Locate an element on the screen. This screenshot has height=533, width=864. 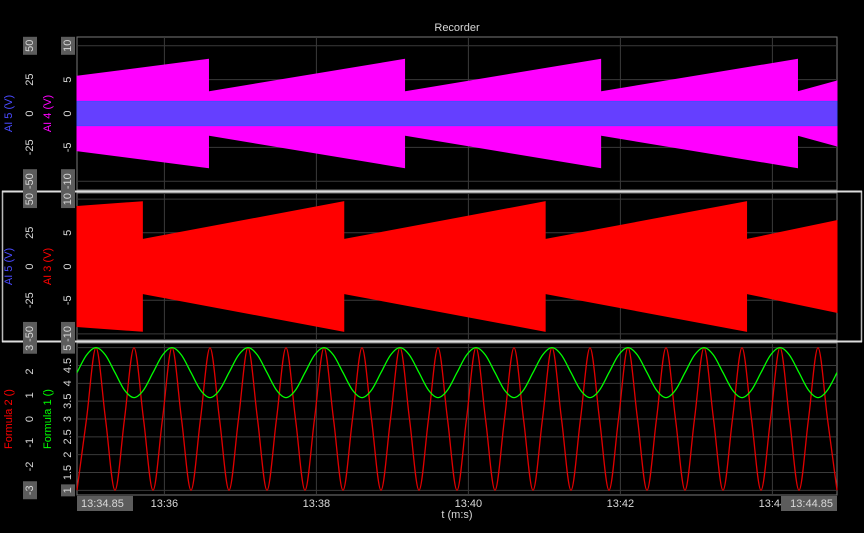
y-tick-label: -1 is located at coordinates (30, 443).